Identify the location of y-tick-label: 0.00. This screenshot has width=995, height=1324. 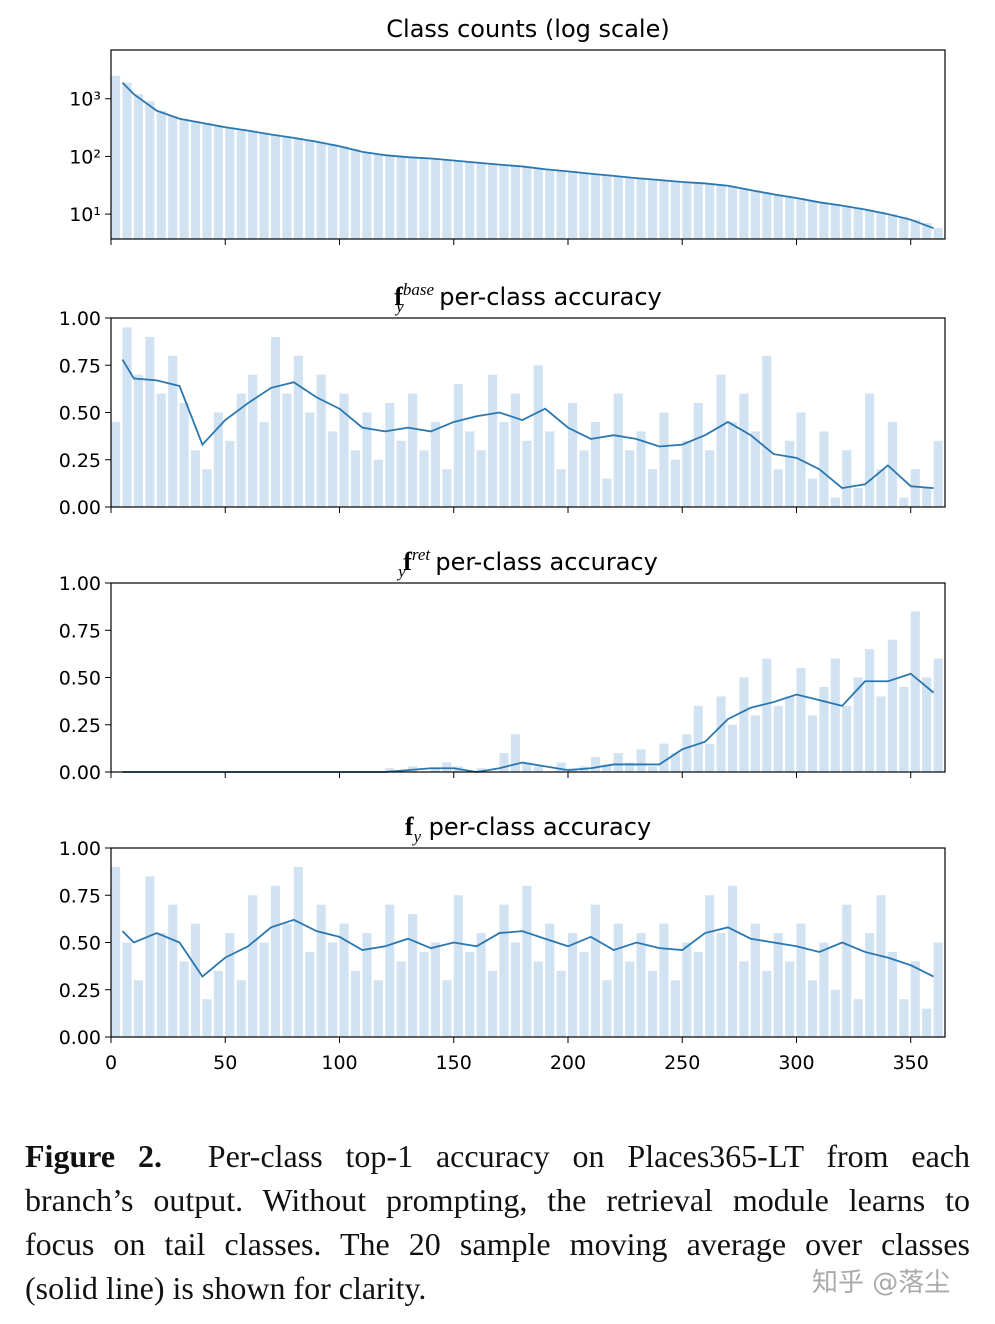
(80, 773).